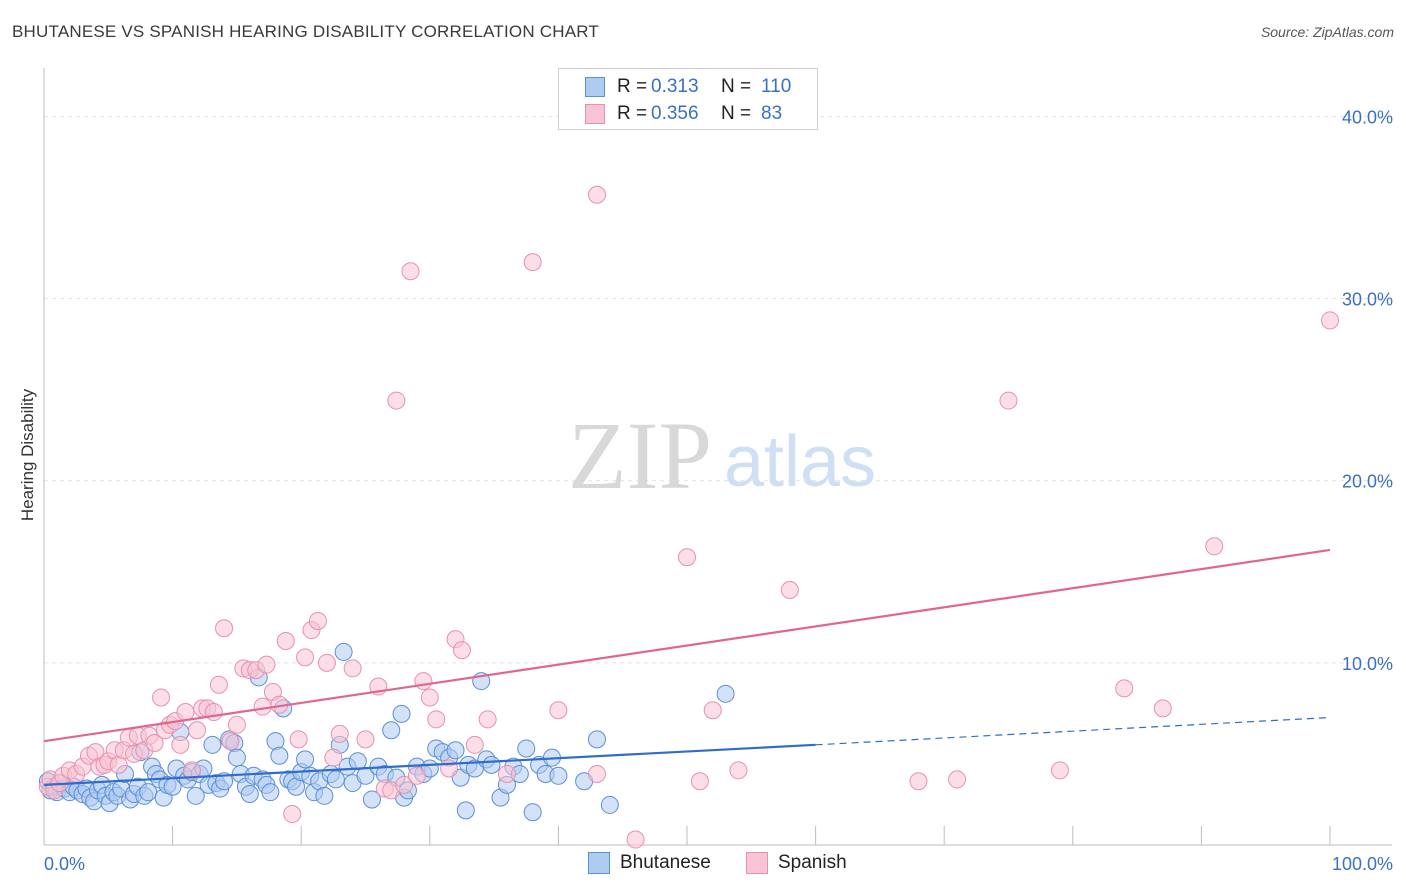  Describe the element at coordinates (27, 454) in the screenshot. I see `y-axis-label: Hearing Disability` at that location.